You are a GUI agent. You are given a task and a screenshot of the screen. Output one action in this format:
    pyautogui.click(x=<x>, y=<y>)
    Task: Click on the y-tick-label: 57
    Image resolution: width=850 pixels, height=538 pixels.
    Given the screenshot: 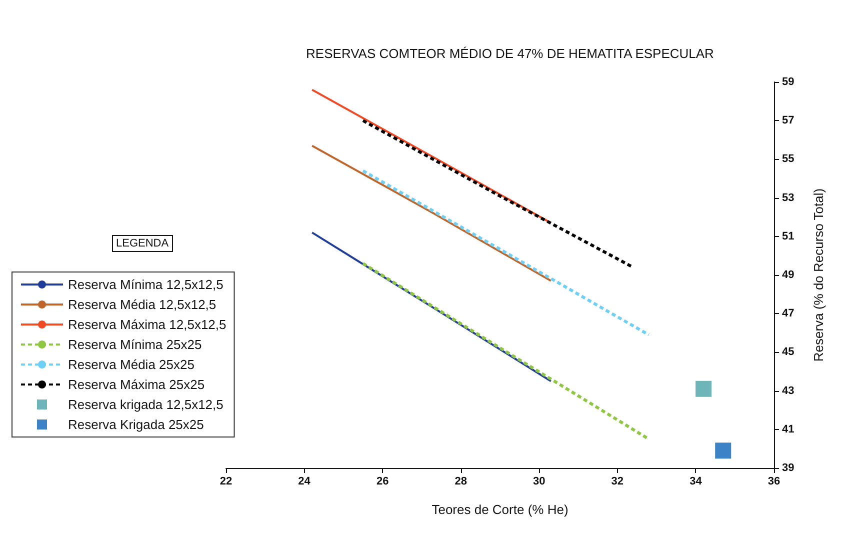 What is the action you would take?
    pyautogui.click(x=788, y=120)
    